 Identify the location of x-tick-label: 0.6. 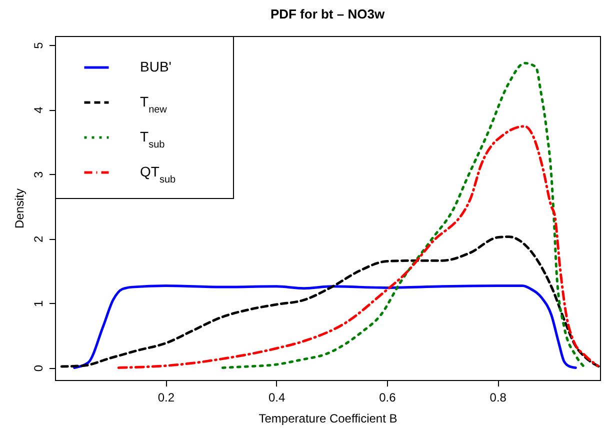
(387, 397).